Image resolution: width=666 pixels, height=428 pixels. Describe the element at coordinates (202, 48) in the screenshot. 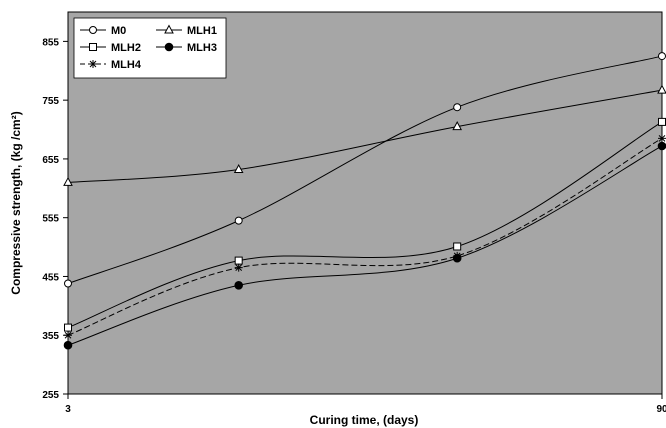

I see `legend-label: MLH3` at that location.